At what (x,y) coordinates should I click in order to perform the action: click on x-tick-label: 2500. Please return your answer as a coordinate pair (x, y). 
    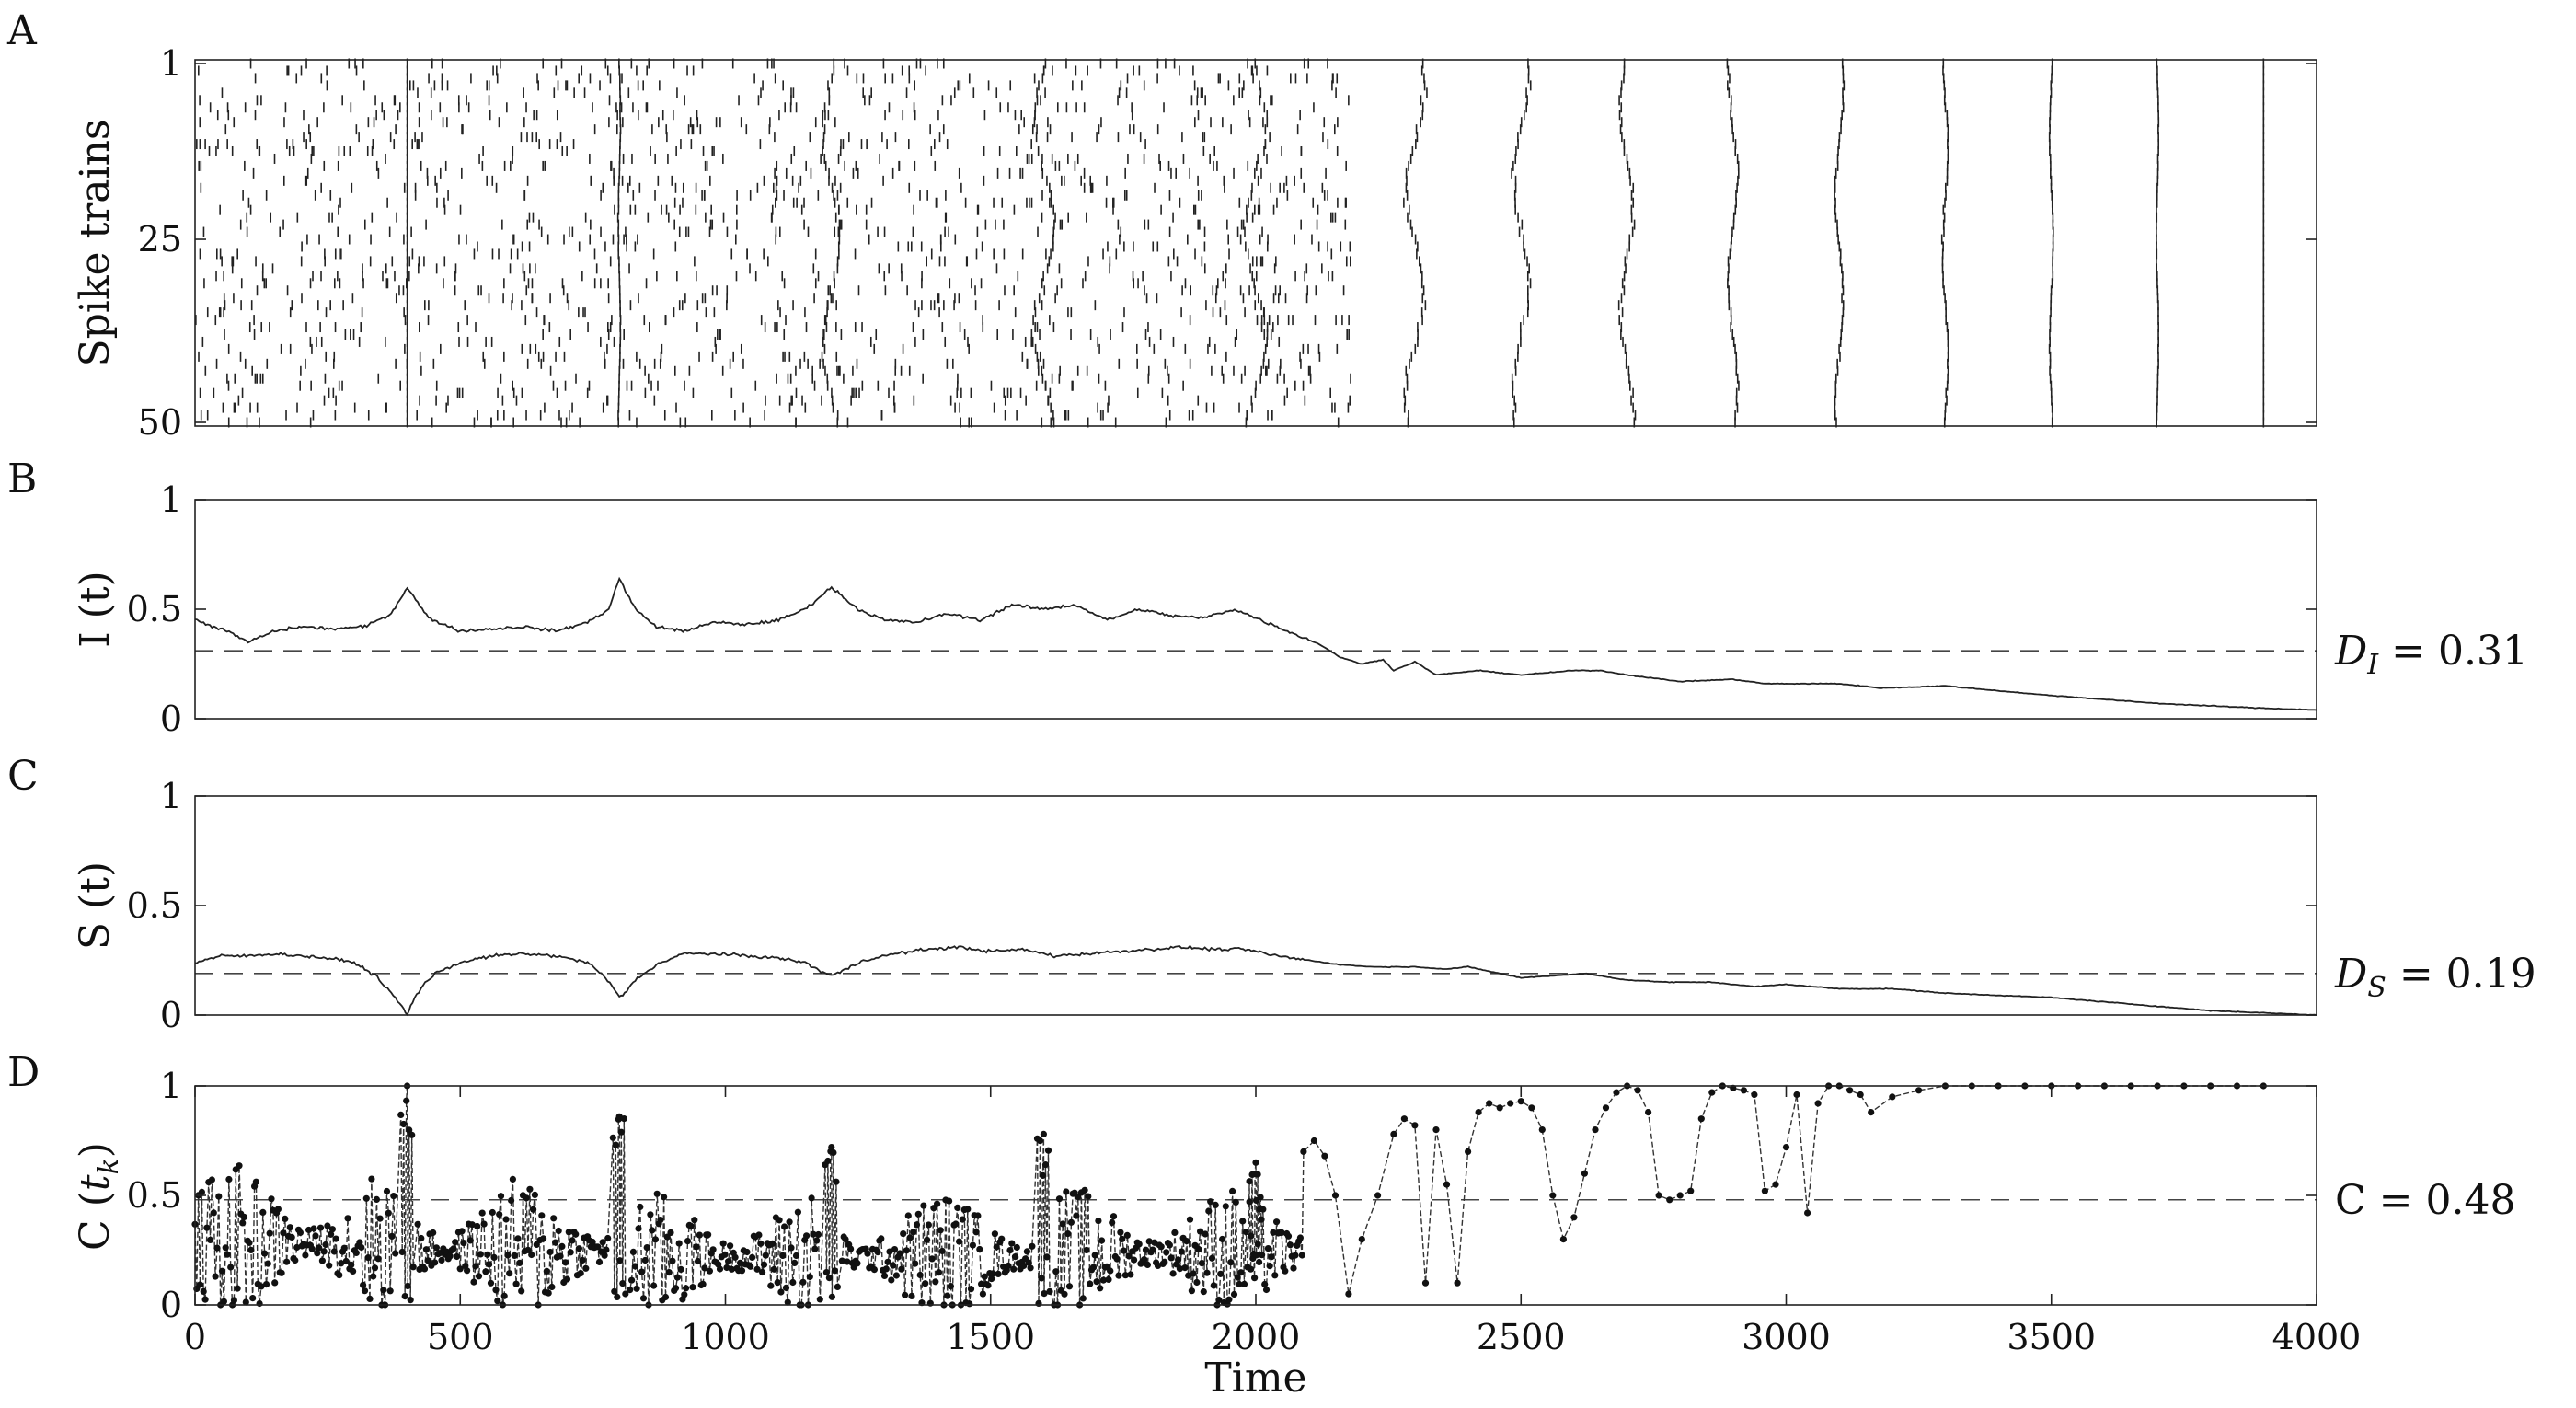
    Looking at the image, I should click on (1521, 1337).